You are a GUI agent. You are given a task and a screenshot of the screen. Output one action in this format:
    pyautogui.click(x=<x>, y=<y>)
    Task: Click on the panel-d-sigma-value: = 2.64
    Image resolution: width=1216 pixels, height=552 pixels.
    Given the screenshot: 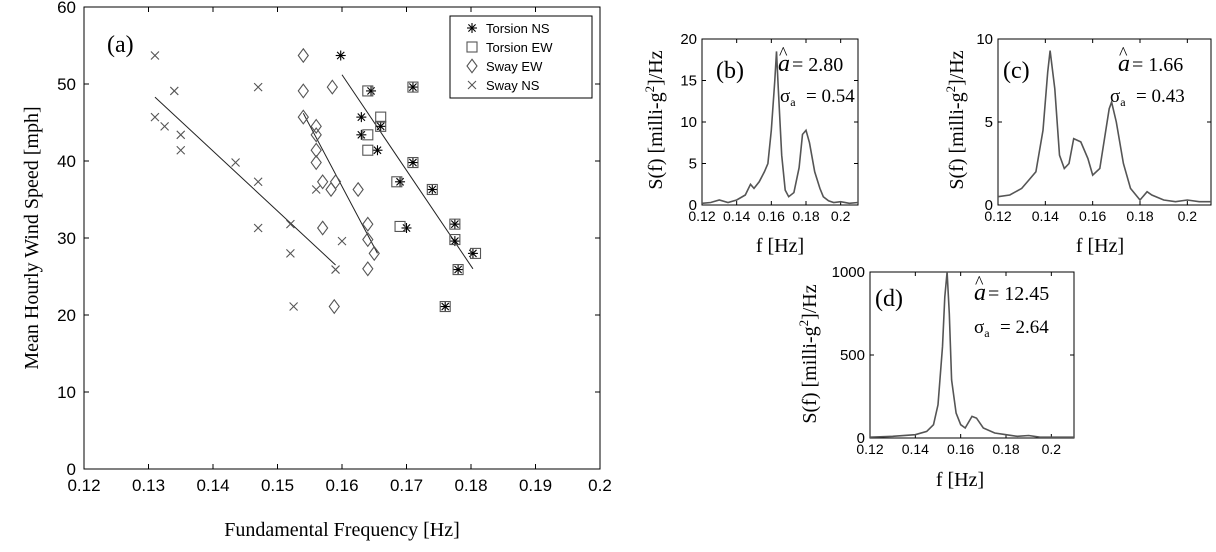 What is the action you would take?
    pyautogui.click(x=1024, y=327)
    